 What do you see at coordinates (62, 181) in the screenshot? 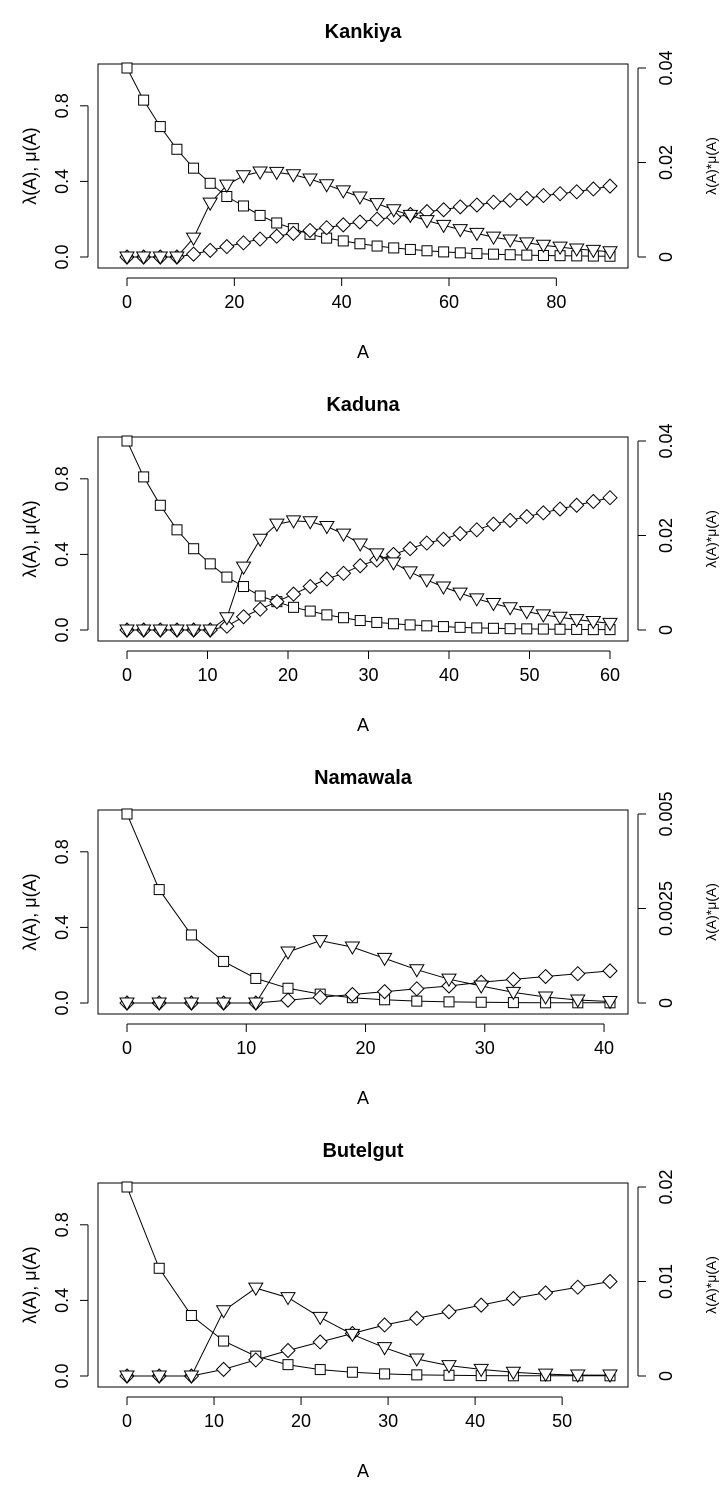
I see `y-tick-label: 0.4` at bounding box center [62, 181].